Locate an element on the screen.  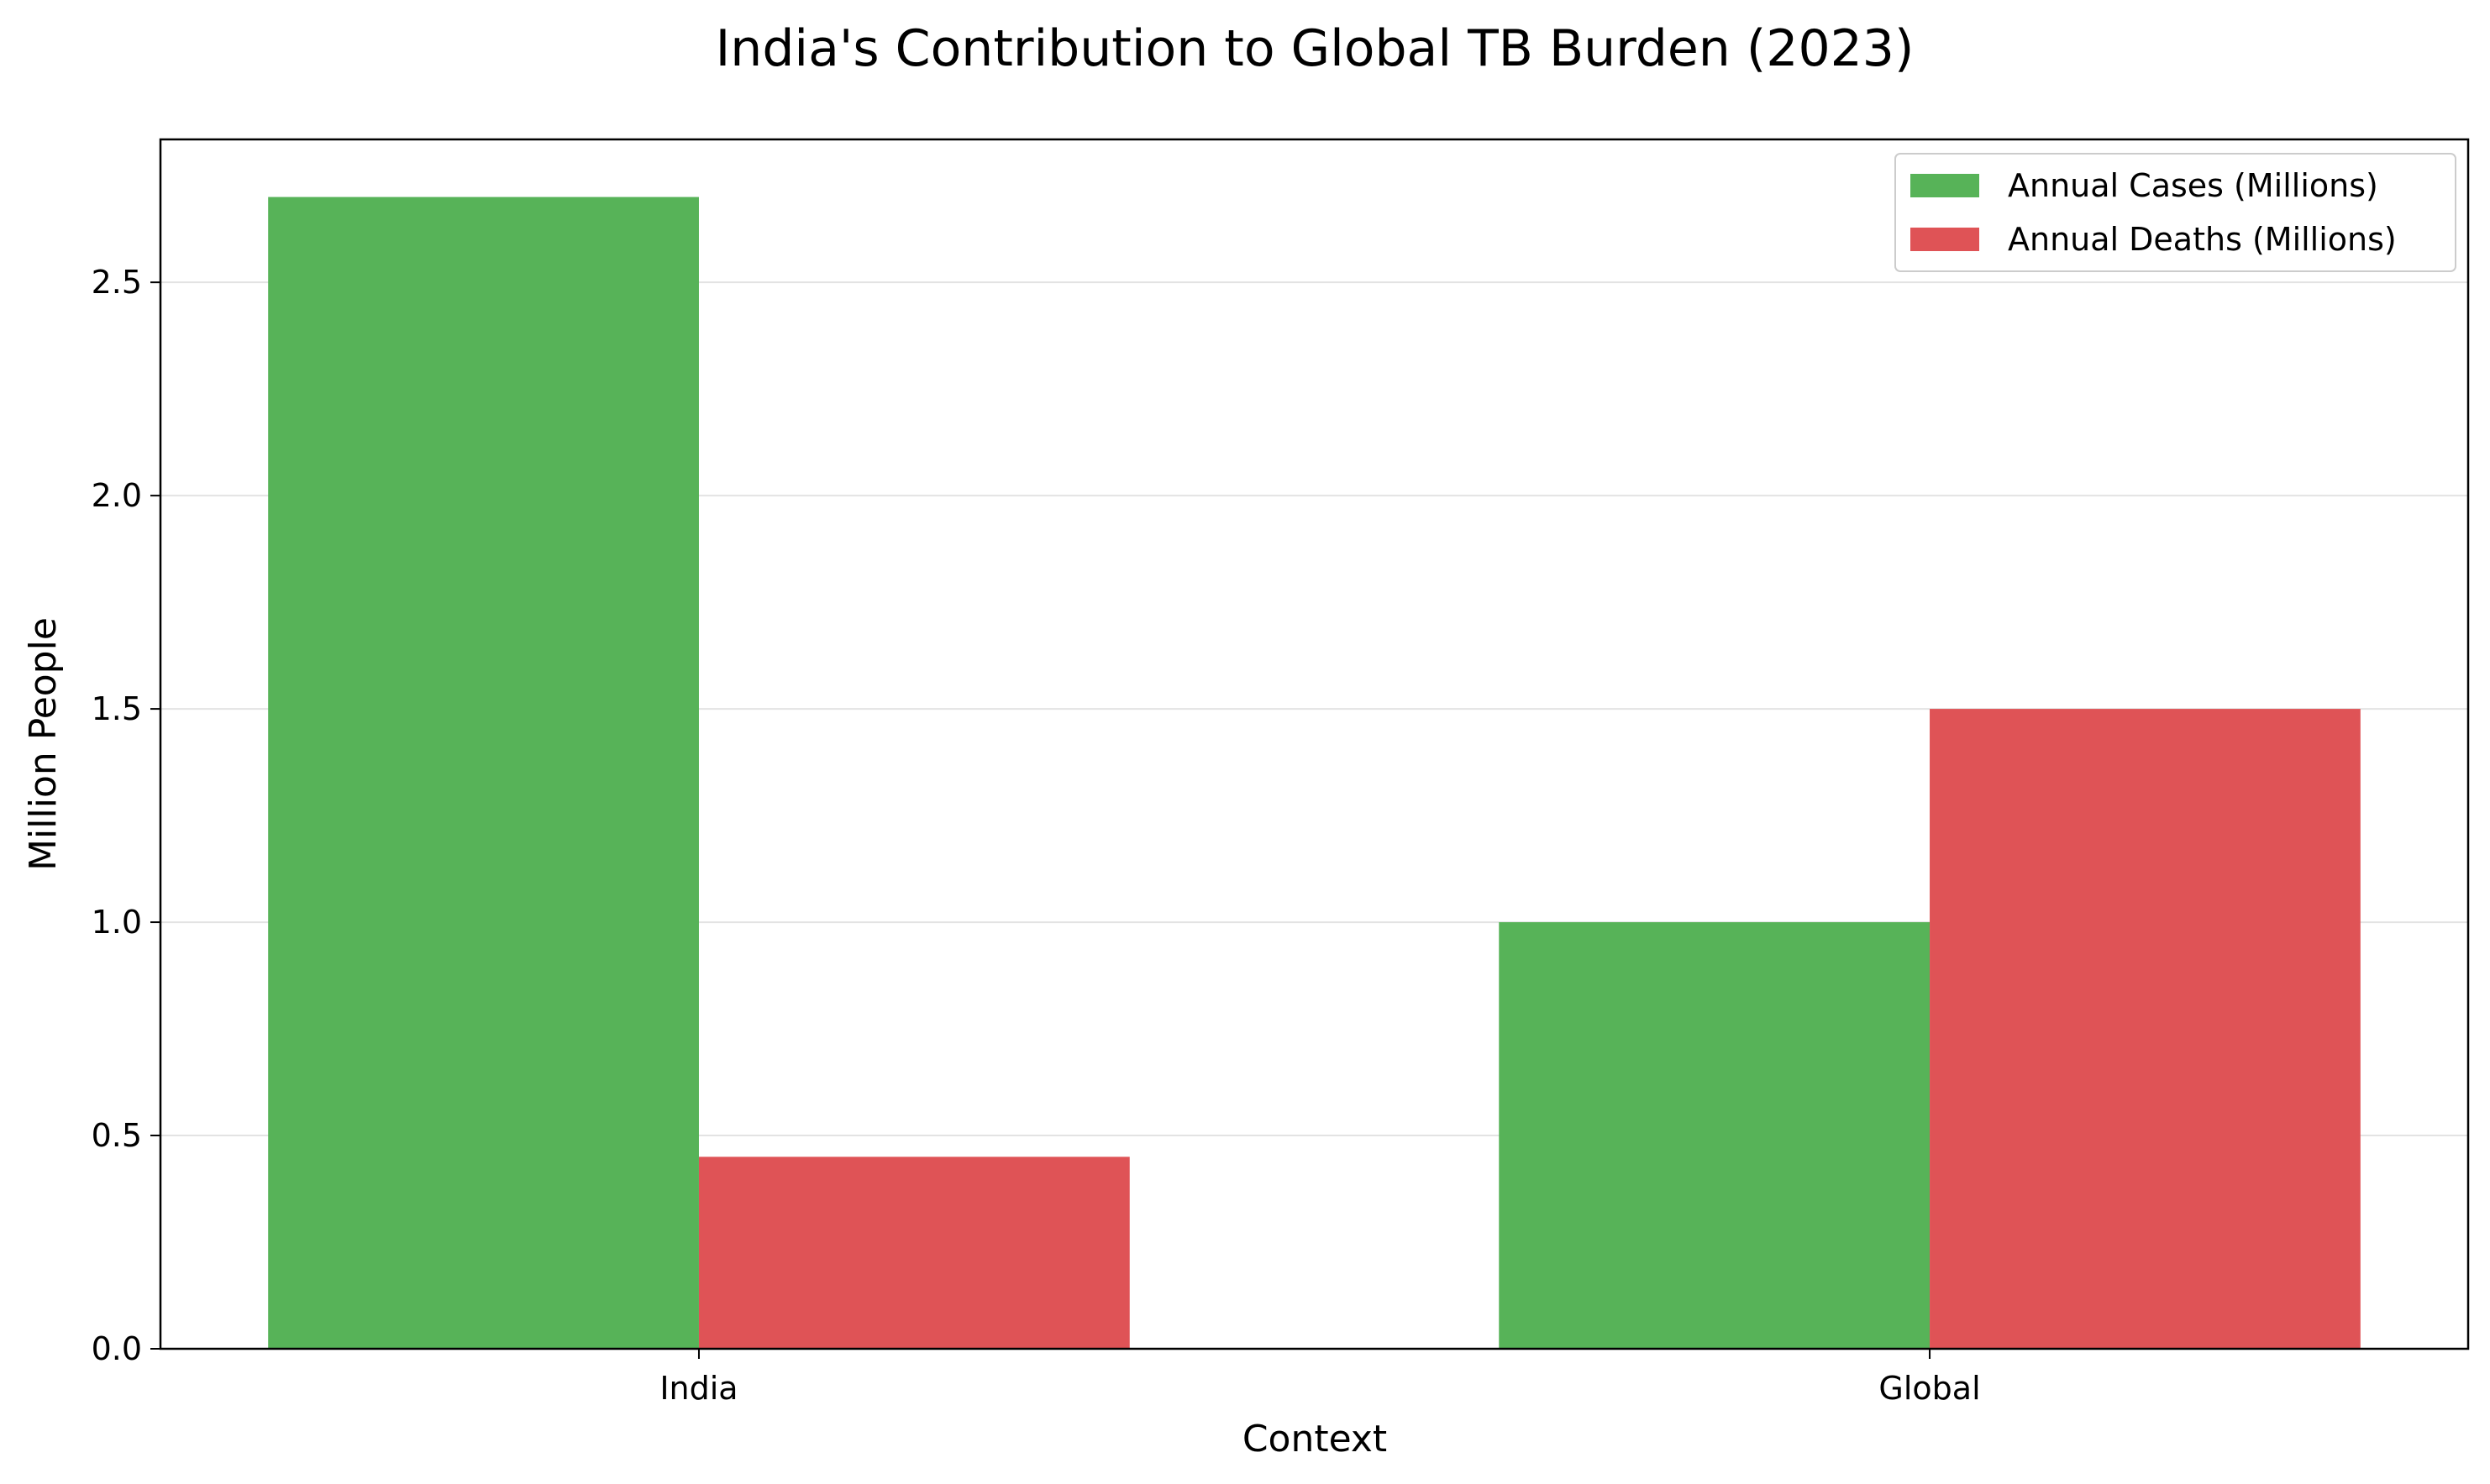
y-tick-label: 1.0 is located at coordinates (117, 922).